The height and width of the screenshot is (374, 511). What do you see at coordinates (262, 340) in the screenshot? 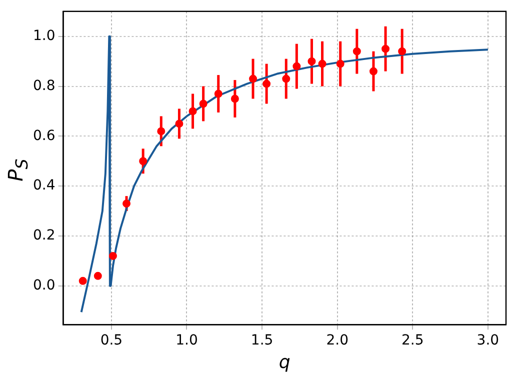
I see `x-tick-label: 1.5` at bounding box center [262, 340].